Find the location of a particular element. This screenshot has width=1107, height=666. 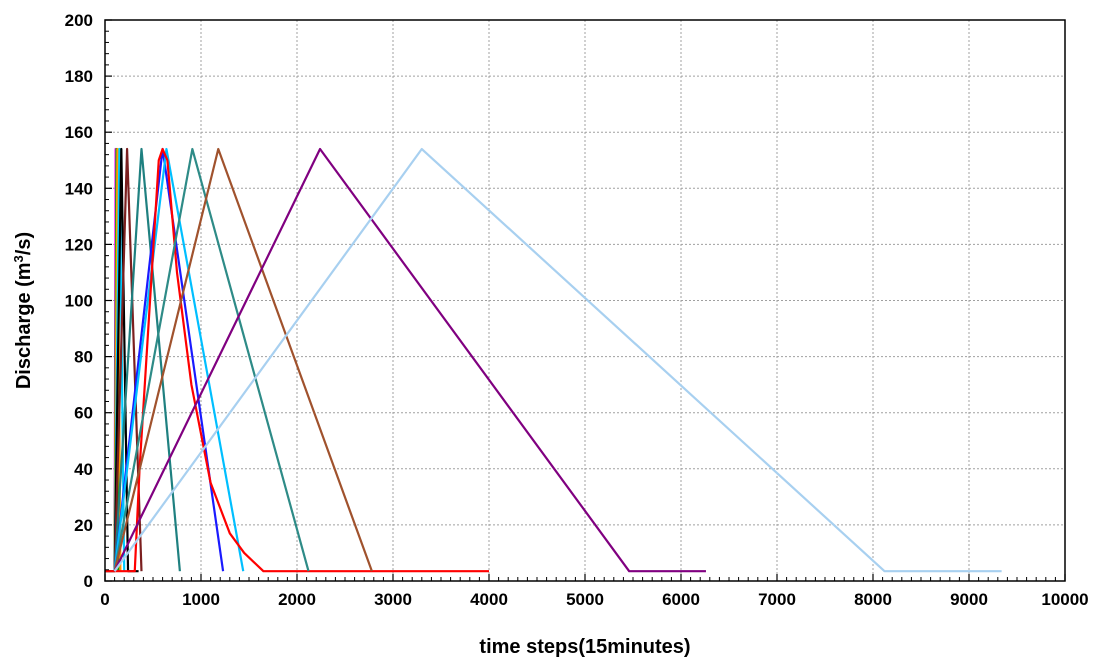

x-tick-label: 2000 is located at coordinates (297, 599).